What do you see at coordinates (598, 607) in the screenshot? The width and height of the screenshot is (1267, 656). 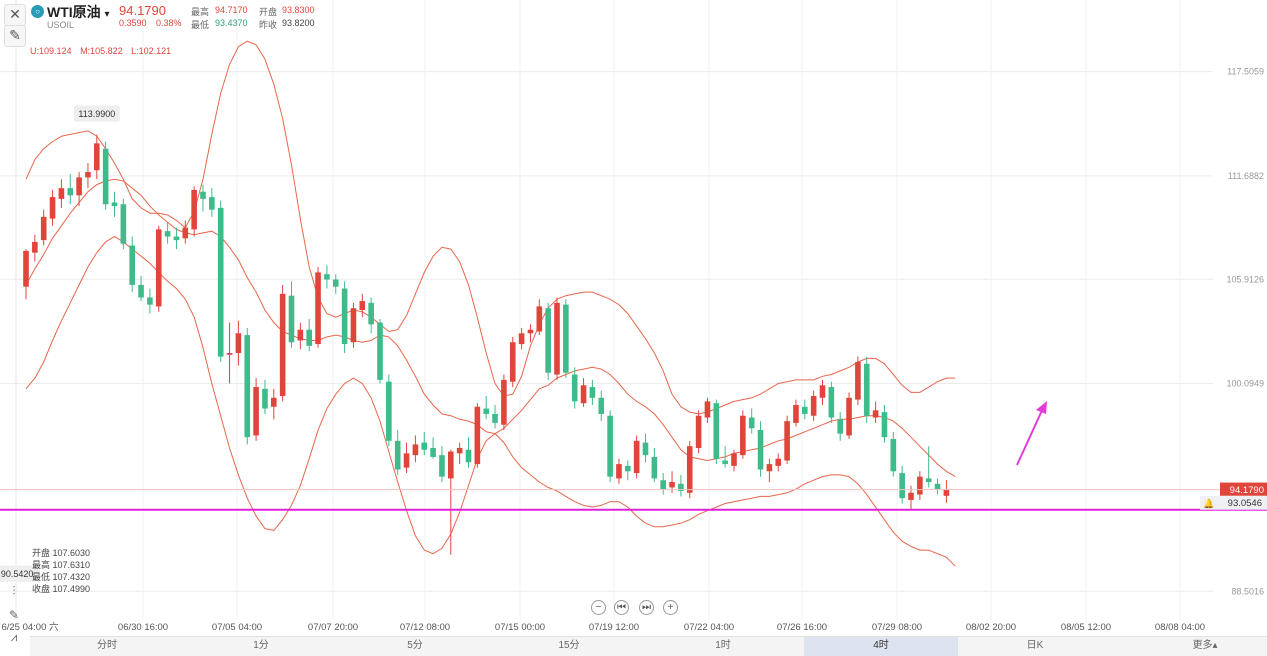 I see `zoom-out-button: −` at bounding box center [598, 607].